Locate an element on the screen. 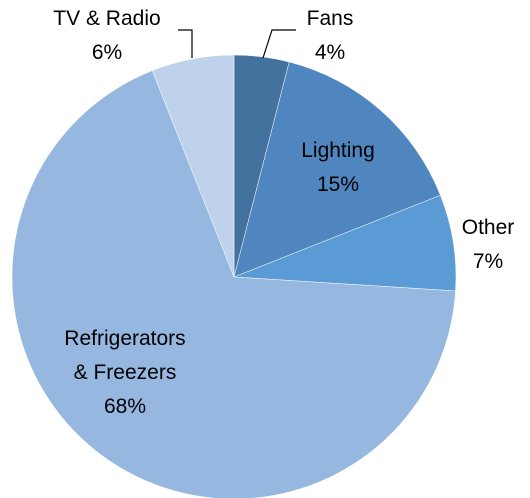 This screenshot has height=498, width=530. value-label: 15% is located at coordinates (338, 184).